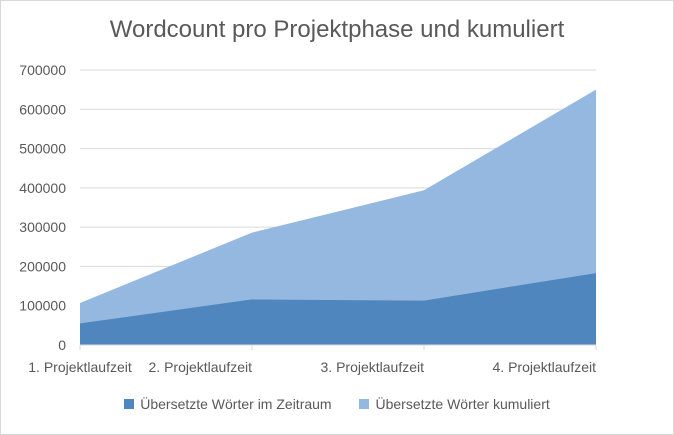  I want to click on legend-label-im-zeitraum: Übersetzte Wörter im Zeitraum, so click(236, 404).